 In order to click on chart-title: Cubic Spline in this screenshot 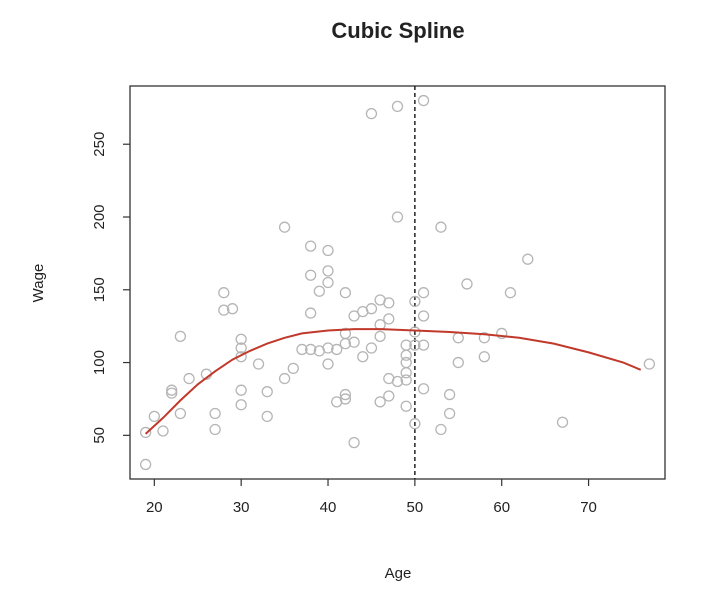, I will do `click(397, 30)`.